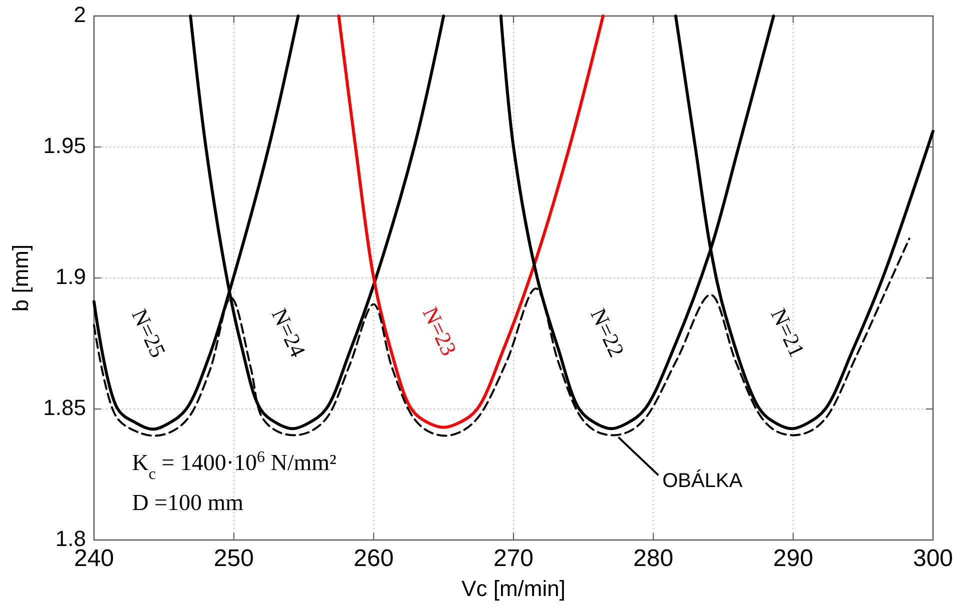  What do you see at coordinates (234, 465) in the screenshot?
I see `annotation: K$_{c}$ = 1400·10$^{6}$ N/mm²` at bounding box center [234, 465].